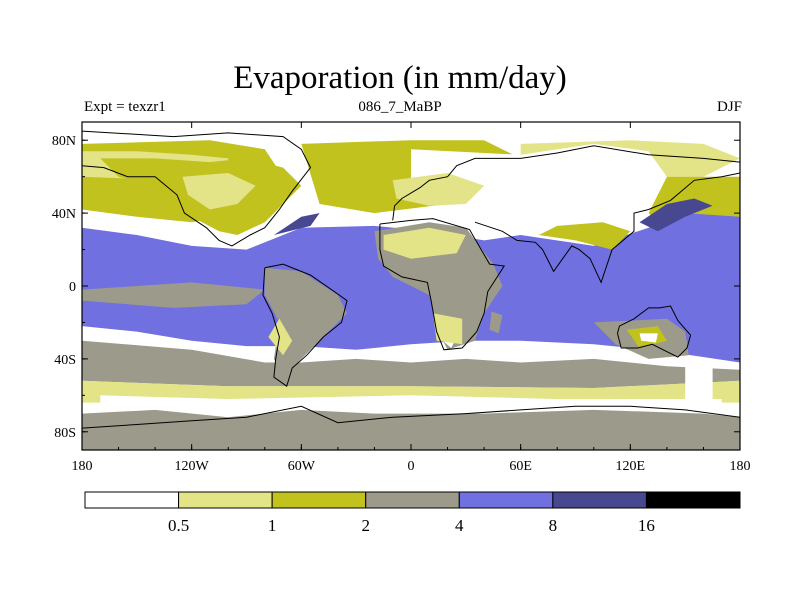 The image size is (800, 600). I want to click on coastline-asia-south-coast, so click(607, 228).